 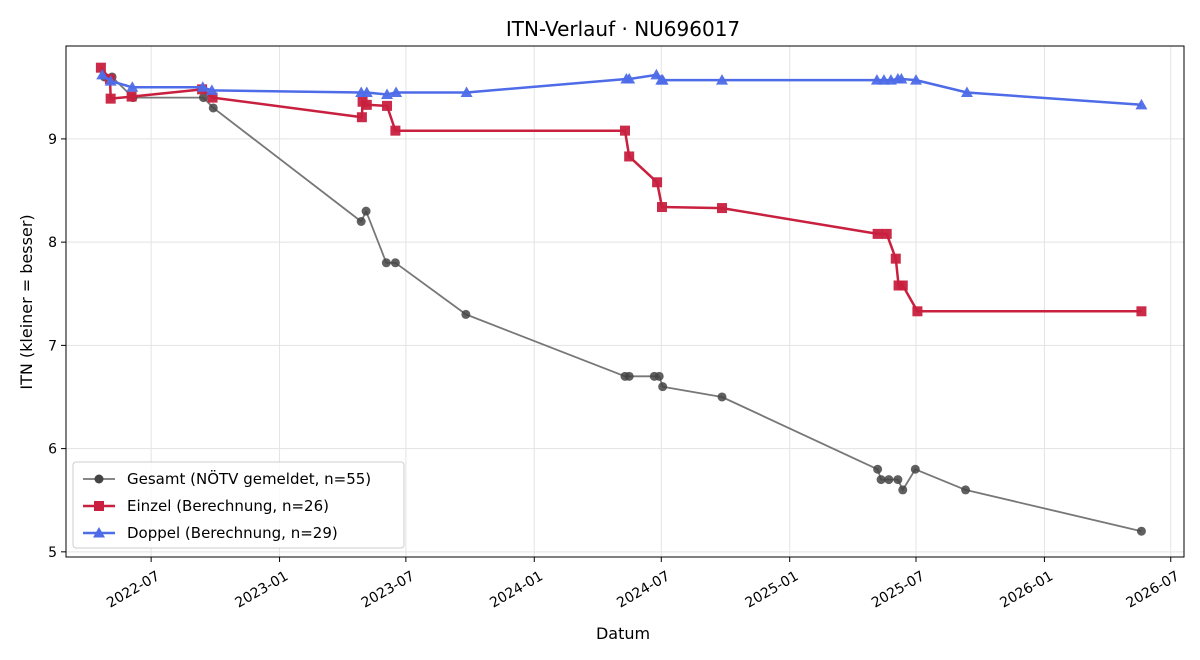 What do you see at coordinates (52, 553) in the screenshot?
I see `y-tick-label: 5` at bounding box center [52, 553].